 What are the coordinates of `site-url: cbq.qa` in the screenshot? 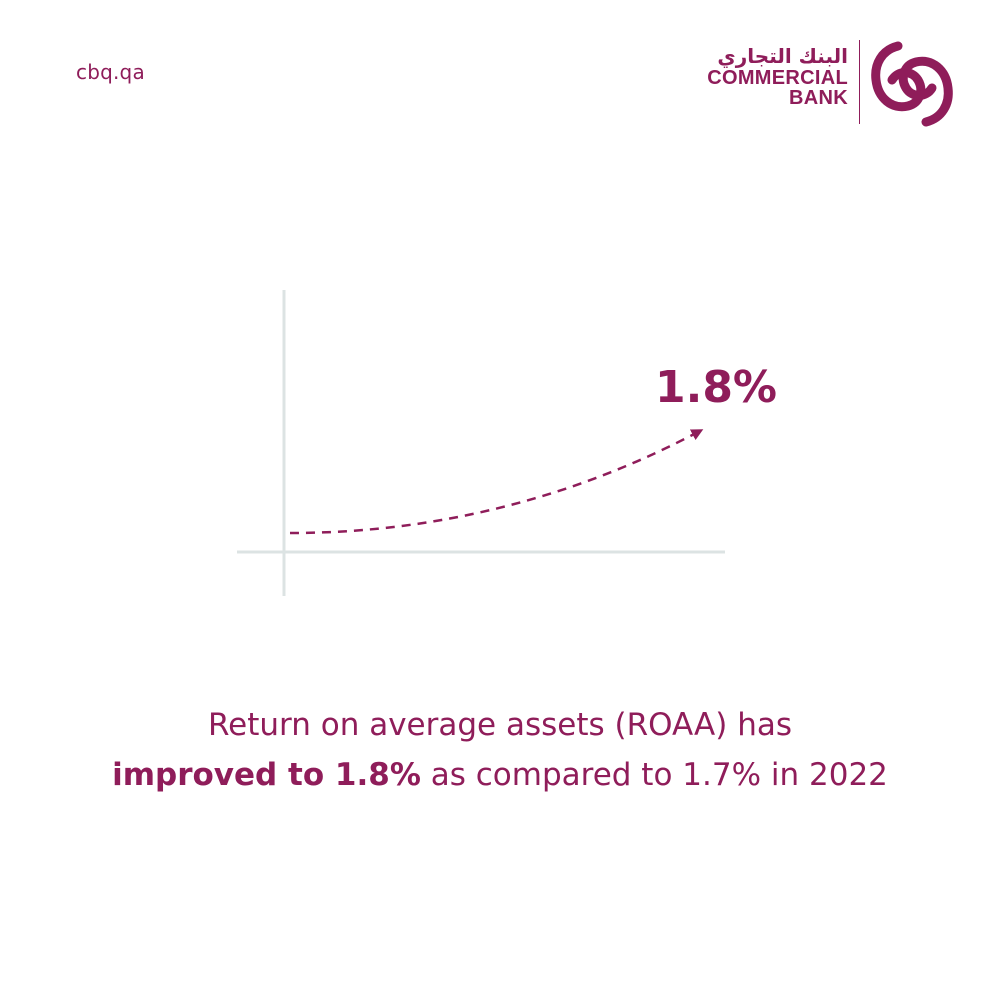 It's located at (110, 72).